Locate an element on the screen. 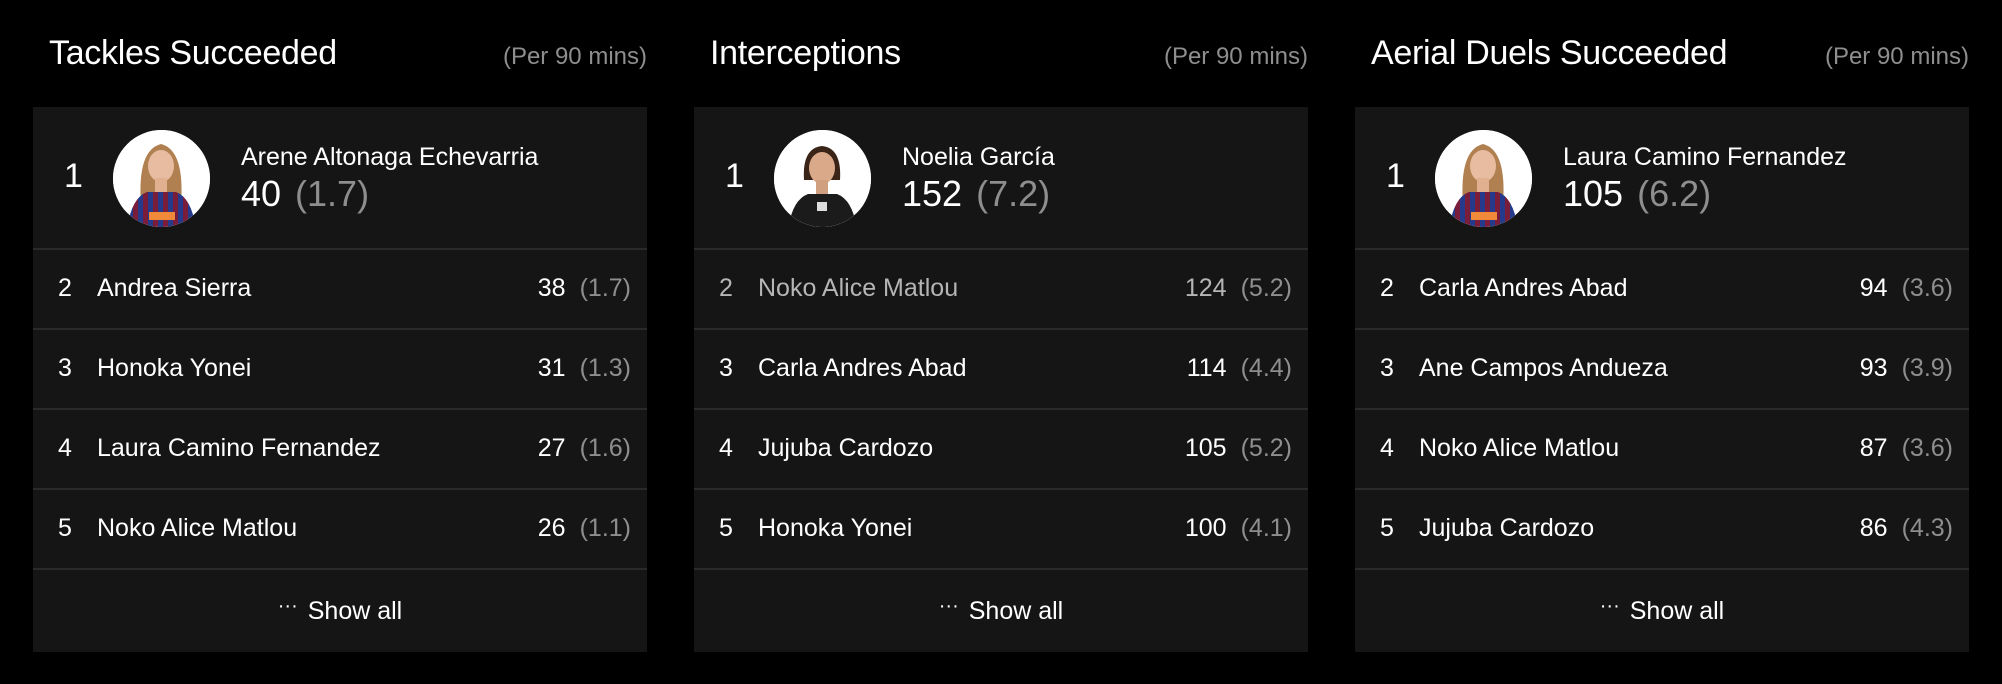 Image resolution: width=2002 pixels, height=684 pixels. table-row: 3 Honoka Yonei 31 (1.3) is located at coordinates (340, 370).